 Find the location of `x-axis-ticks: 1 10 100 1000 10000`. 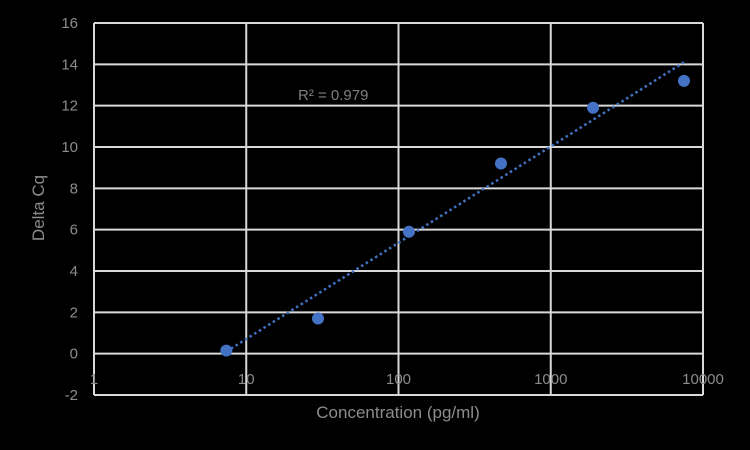

x-axis-ticks: 1 10 100 1000 10000 is located at coordinates (407, 379).